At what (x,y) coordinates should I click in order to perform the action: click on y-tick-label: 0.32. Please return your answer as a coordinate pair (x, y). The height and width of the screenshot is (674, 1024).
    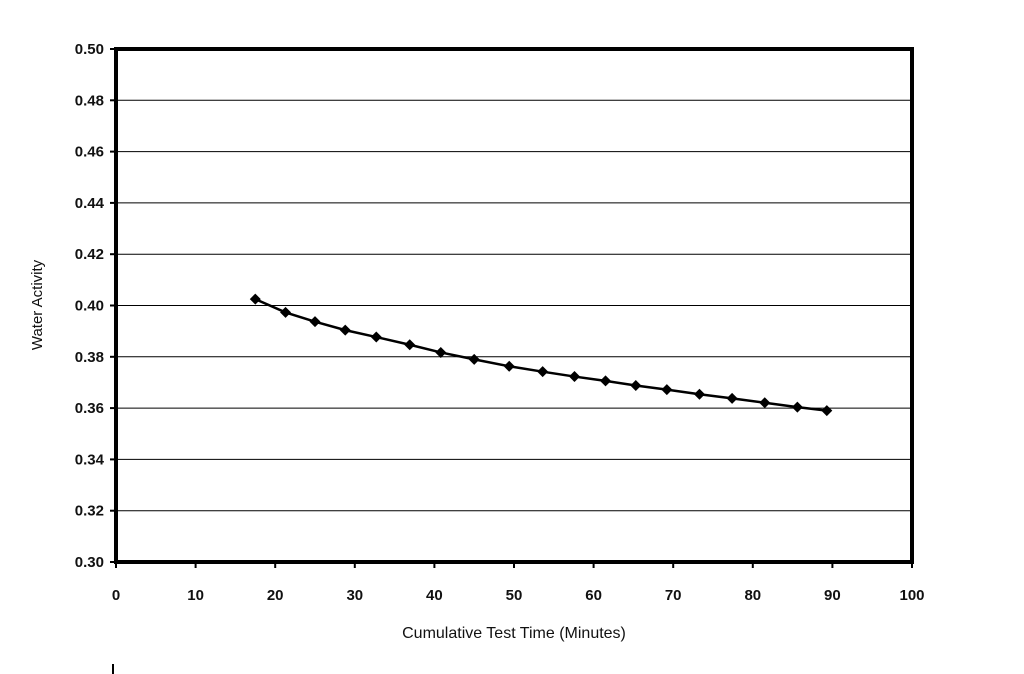
    Looking at the image, I should click on (89, 511).